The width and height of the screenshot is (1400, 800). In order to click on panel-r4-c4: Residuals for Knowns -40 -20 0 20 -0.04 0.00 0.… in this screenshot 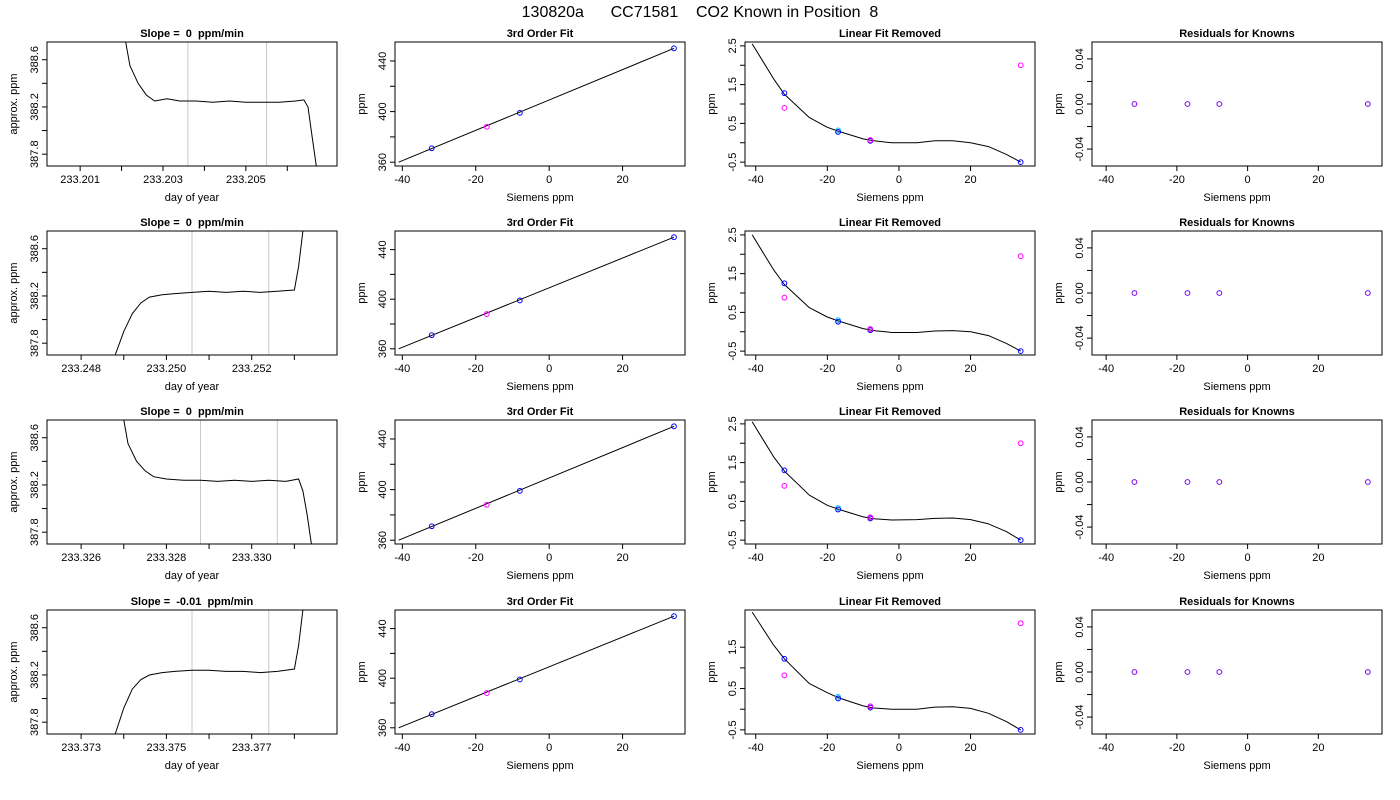, I will do `click(1218, 684)`.